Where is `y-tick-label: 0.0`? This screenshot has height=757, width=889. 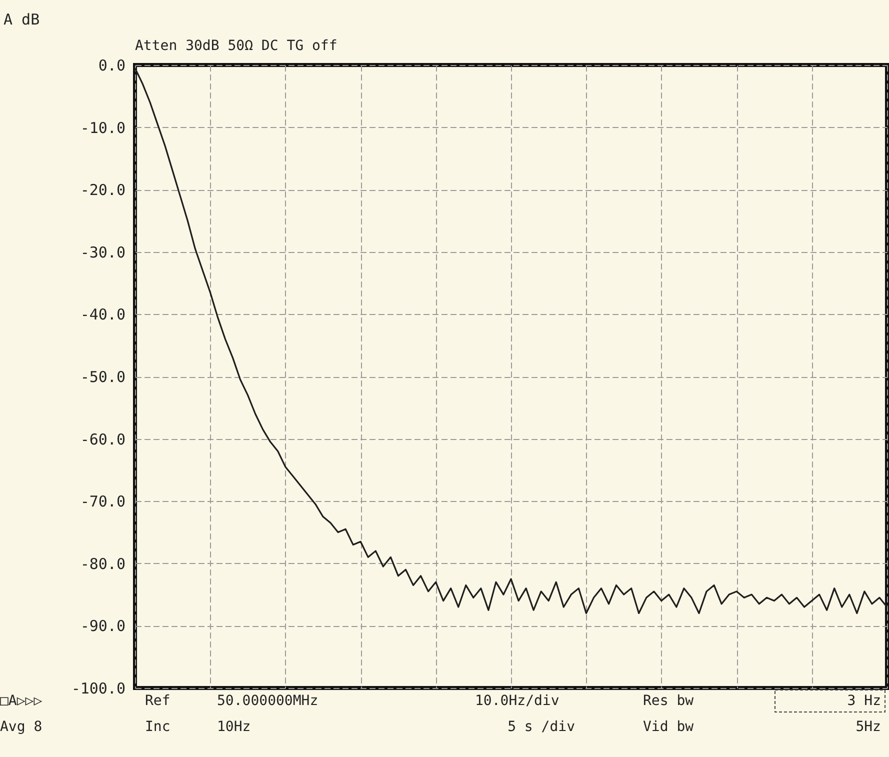
y-tick-label: 0.0 is located at coordinates (112, 65).